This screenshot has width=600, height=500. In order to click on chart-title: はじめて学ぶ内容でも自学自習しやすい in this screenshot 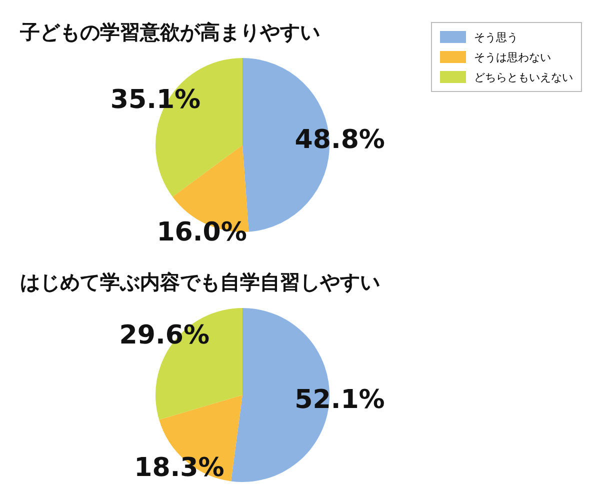, I will do `click(200, 282)`.